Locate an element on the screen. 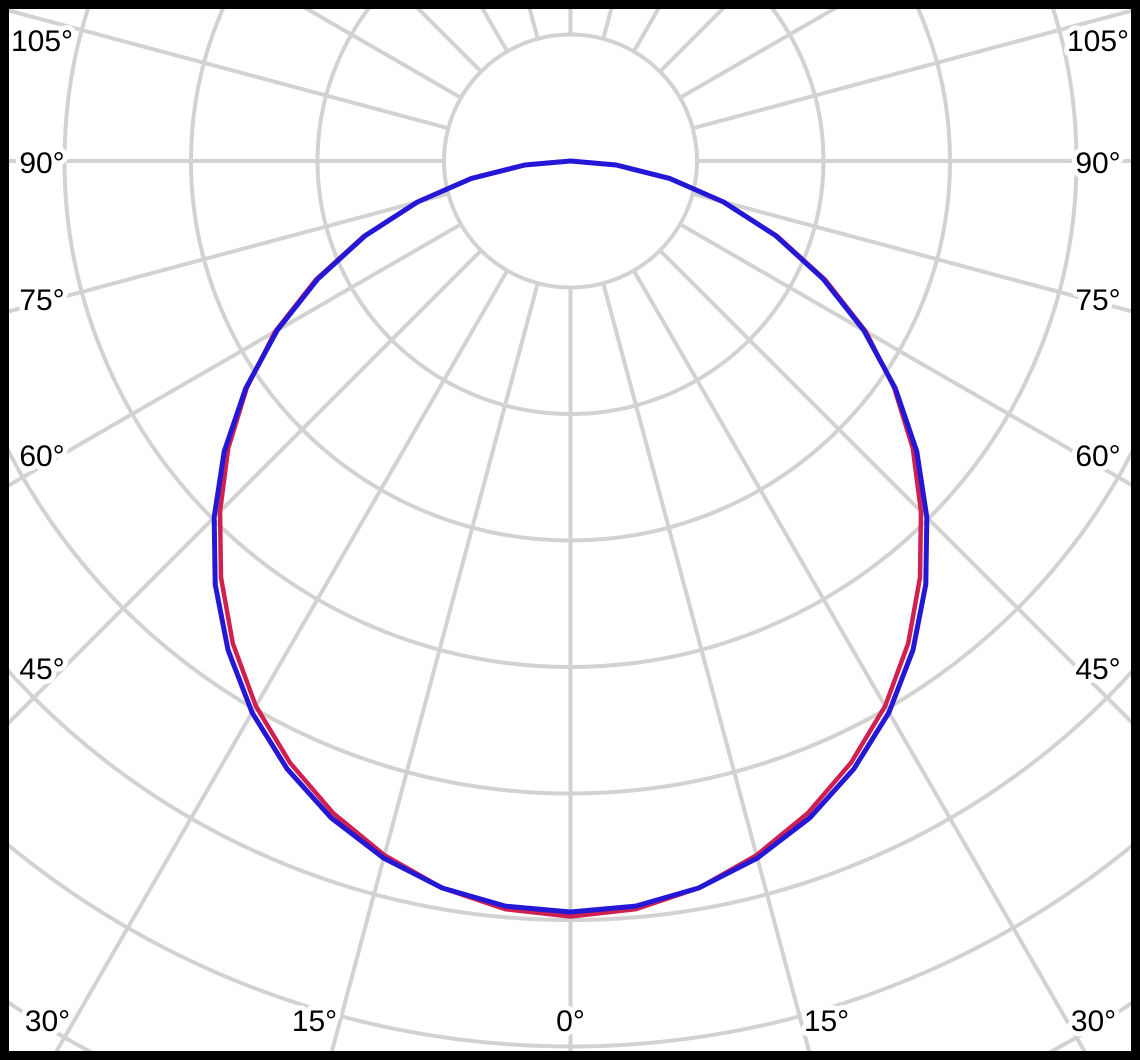 This screenshot has width=1140, height=1060. angle-label-left-60: 60° is located at coordinates (41, 456).